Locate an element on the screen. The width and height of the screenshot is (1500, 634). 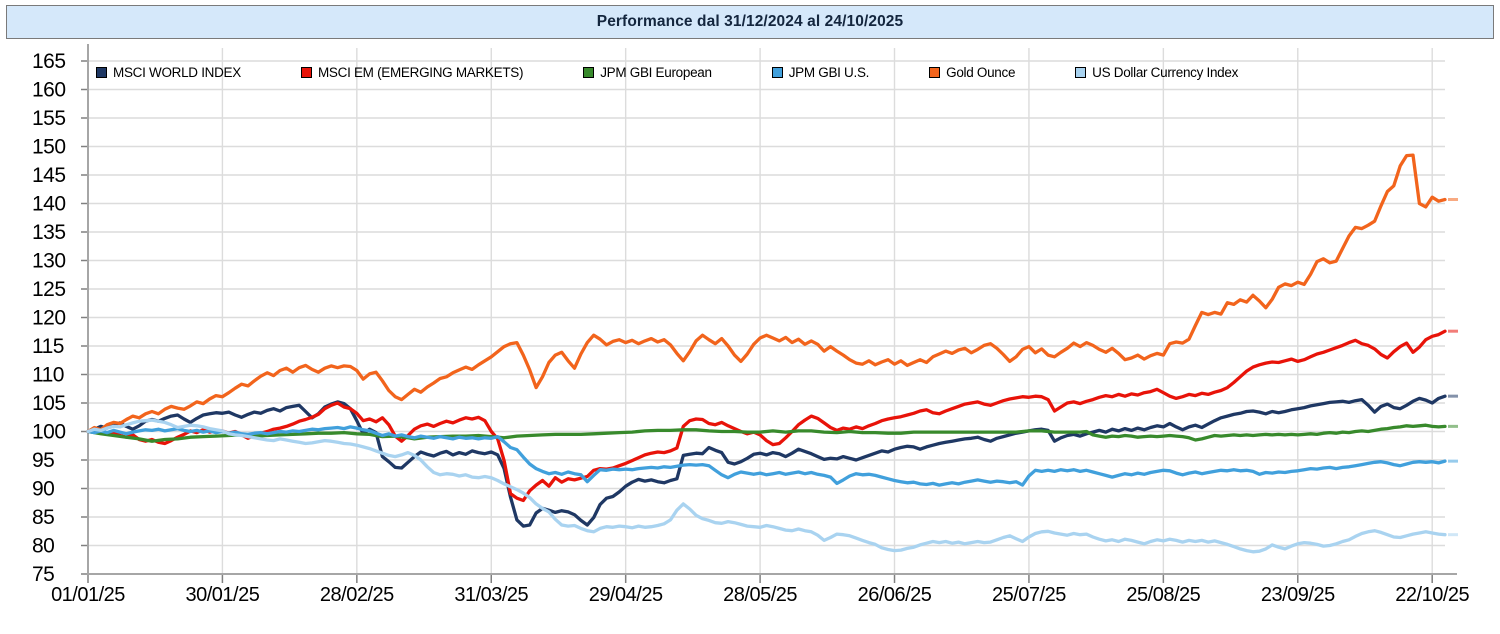
legend-item: Gold Ounce is located at coordinates (972, 72).